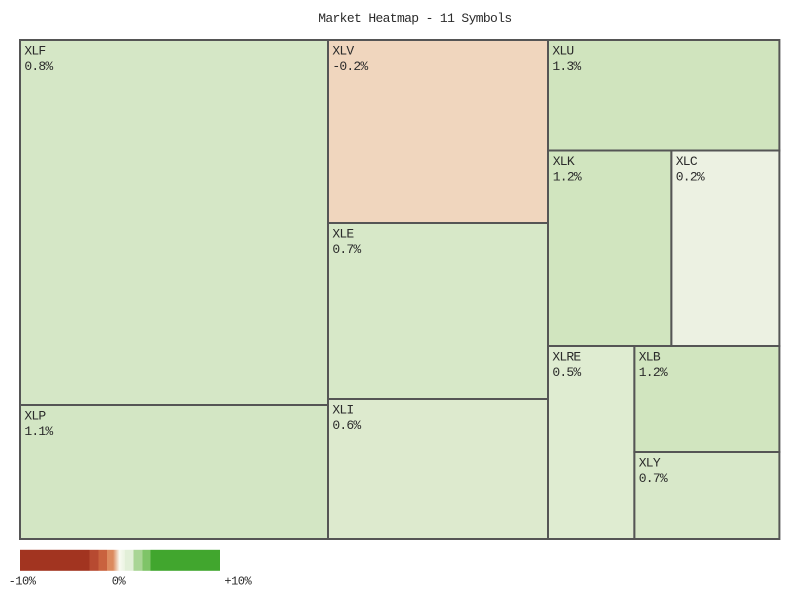 Image resolution: width=800 pixels, height=600 pixels. I want to click on svg-text: 1.3%, so click(566, 66).